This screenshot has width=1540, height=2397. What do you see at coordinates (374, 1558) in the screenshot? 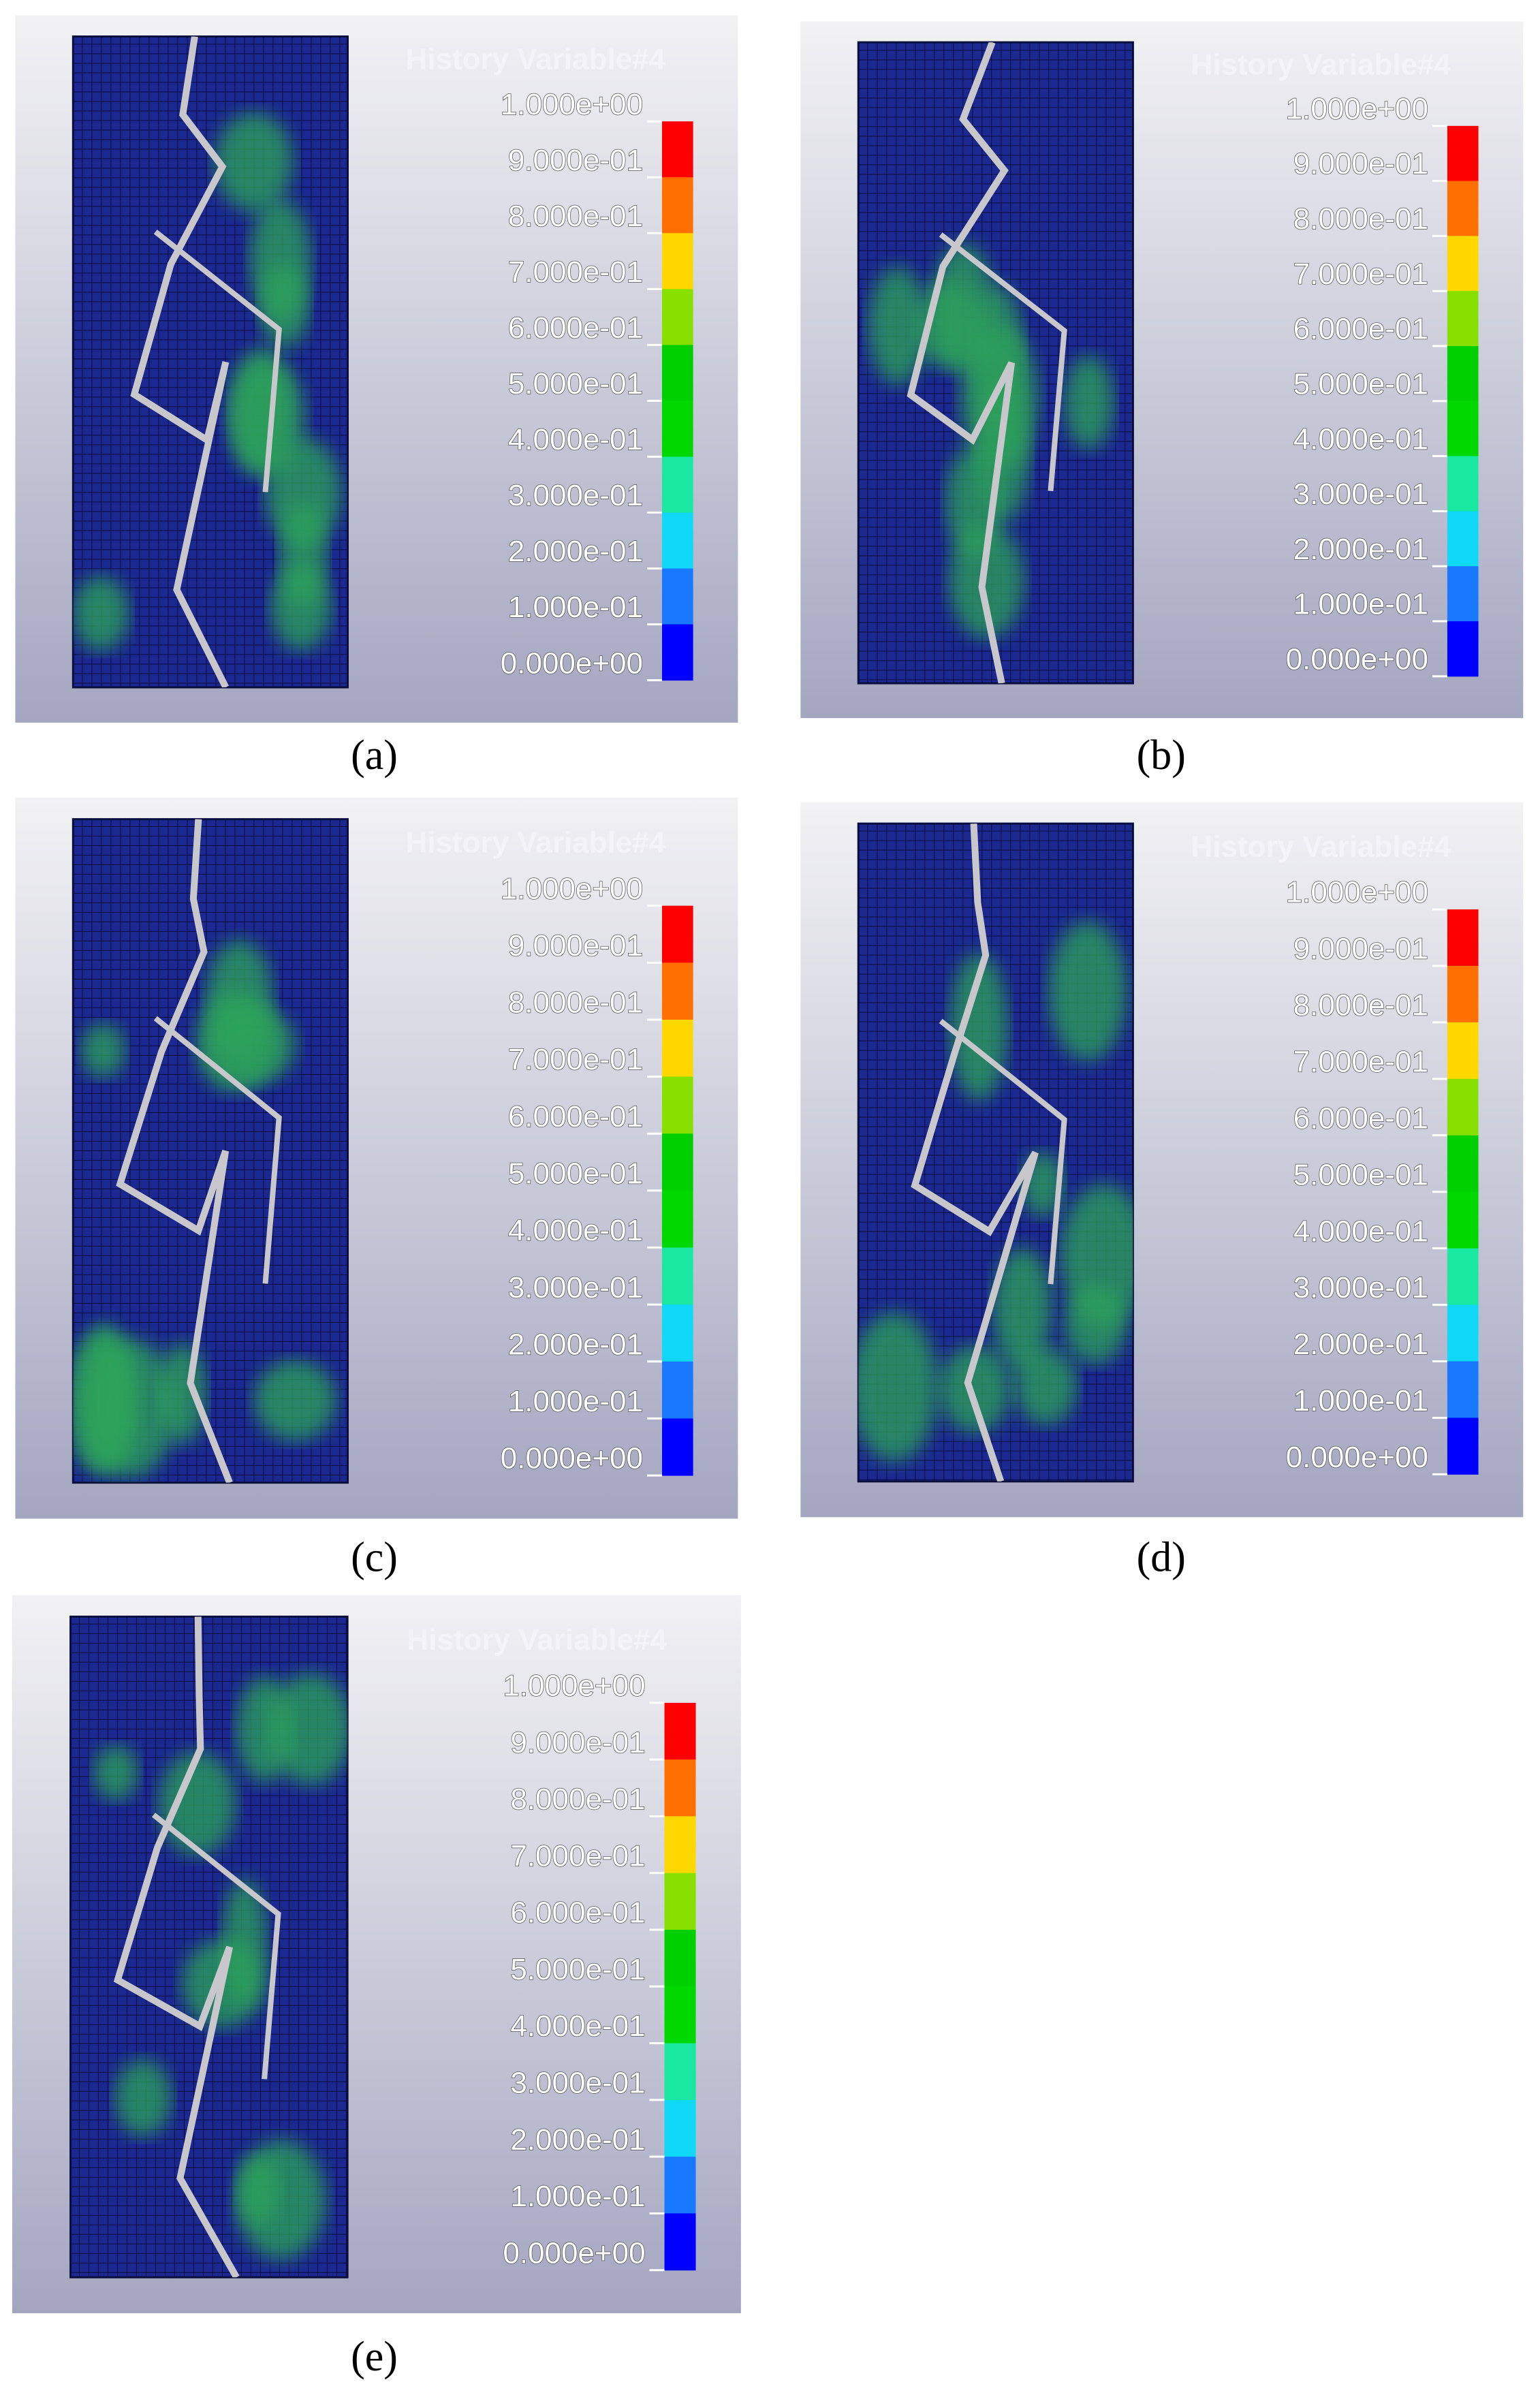
I see `panel-label: (c)` at bounding box center [374, 1558].